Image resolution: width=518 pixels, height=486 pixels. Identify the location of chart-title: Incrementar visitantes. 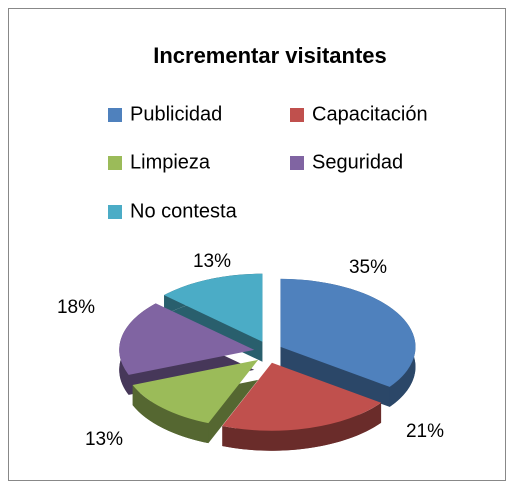
(270, 55).